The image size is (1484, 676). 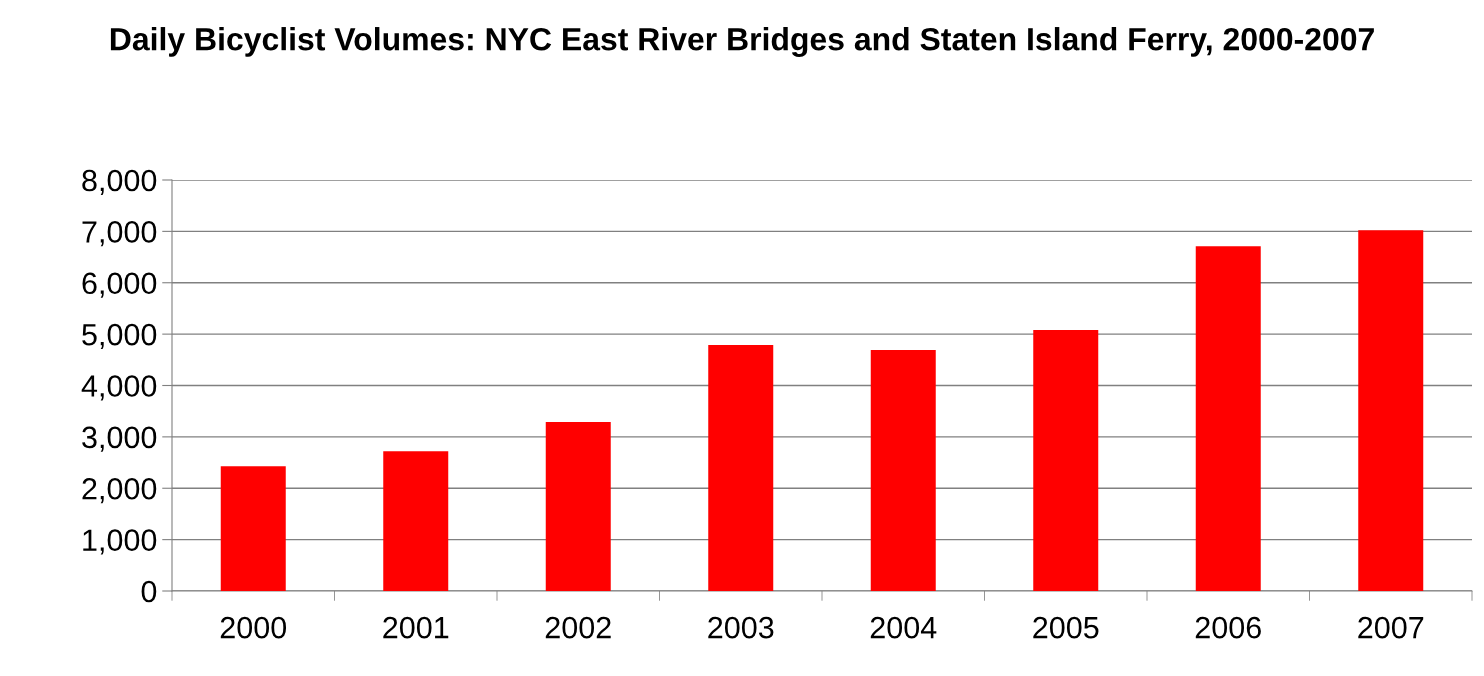 What do you see at coordinates (120, 542) in the screenshot?
I see `y-tick-label: 1,000` at bounding box center [120, 542].